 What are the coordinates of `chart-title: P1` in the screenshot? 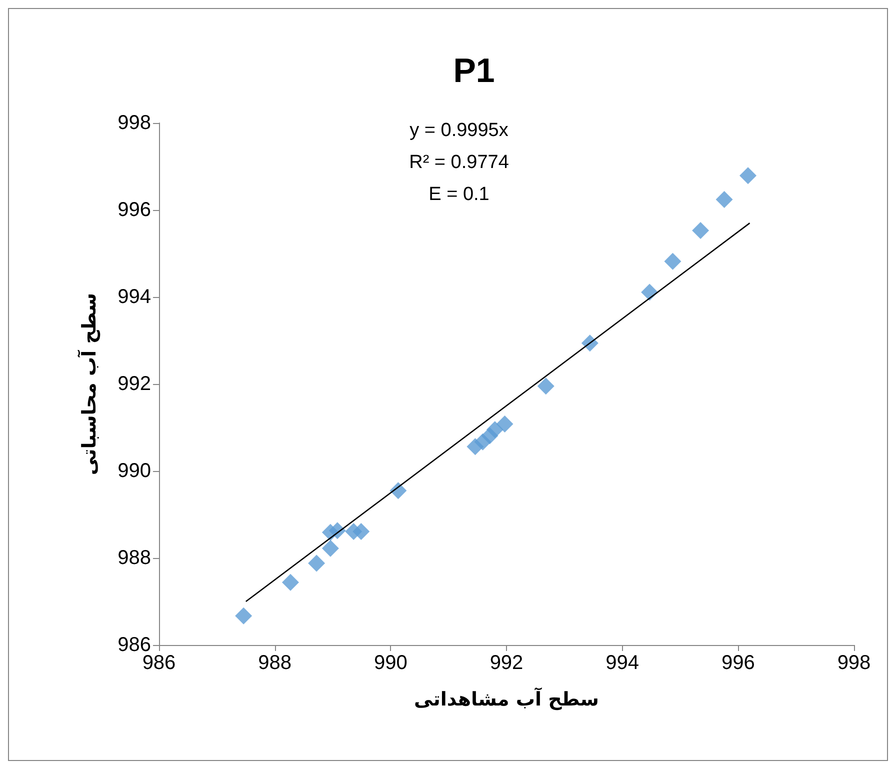 It's located at (474, 71).